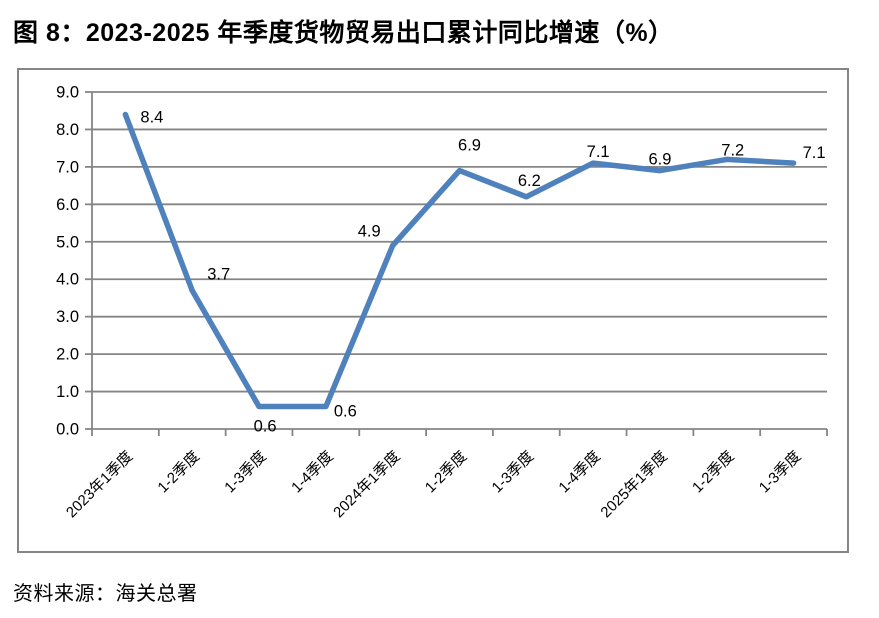 This screenshot has height=618, width=879. Describe the element at coordinates (151, 117) in the screenshot. I see `data-point-label: 8.4` at that location.